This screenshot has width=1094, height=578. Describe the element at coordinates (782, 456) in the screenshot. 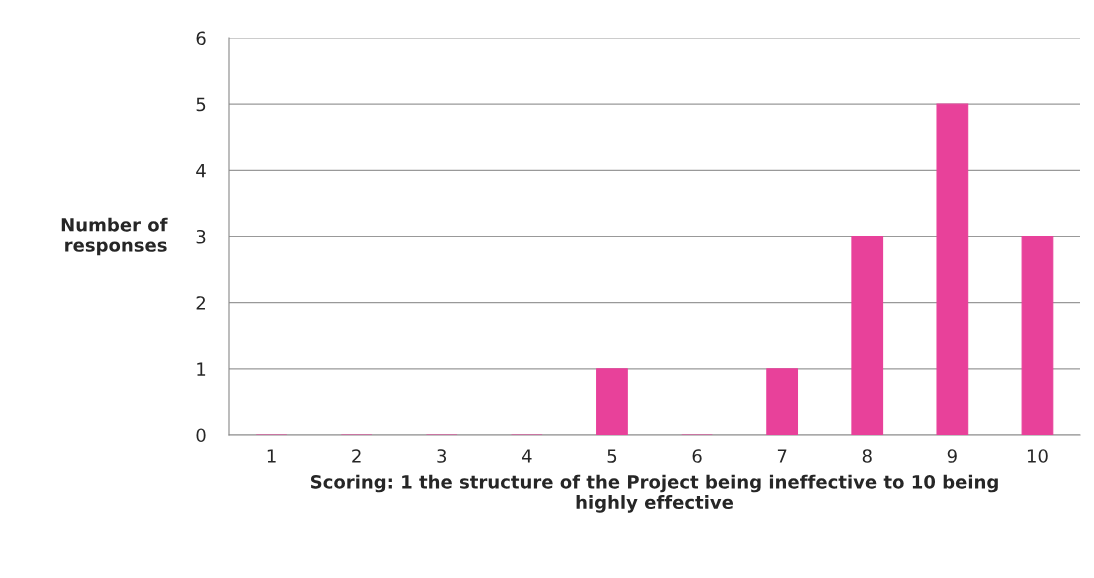

I see `x-tick-label: 7` at that location.